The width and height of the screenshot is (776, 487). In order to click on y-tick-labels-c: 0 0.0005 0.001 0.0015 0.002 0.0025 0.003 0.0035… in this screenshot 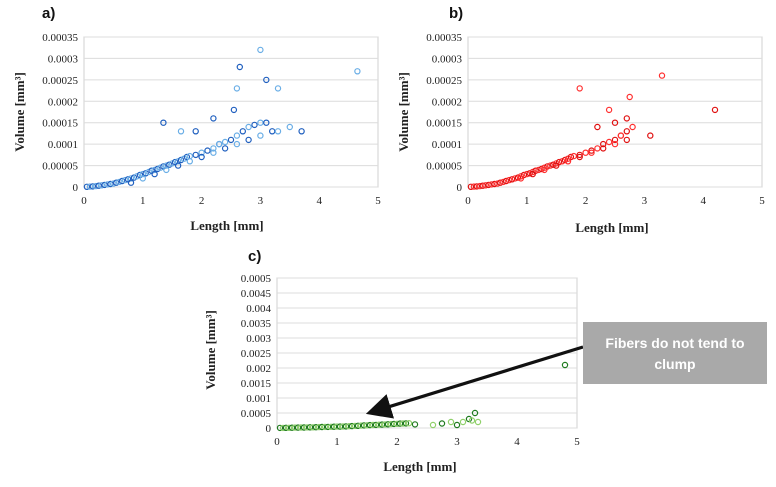, I will do `click(256, 354)`.